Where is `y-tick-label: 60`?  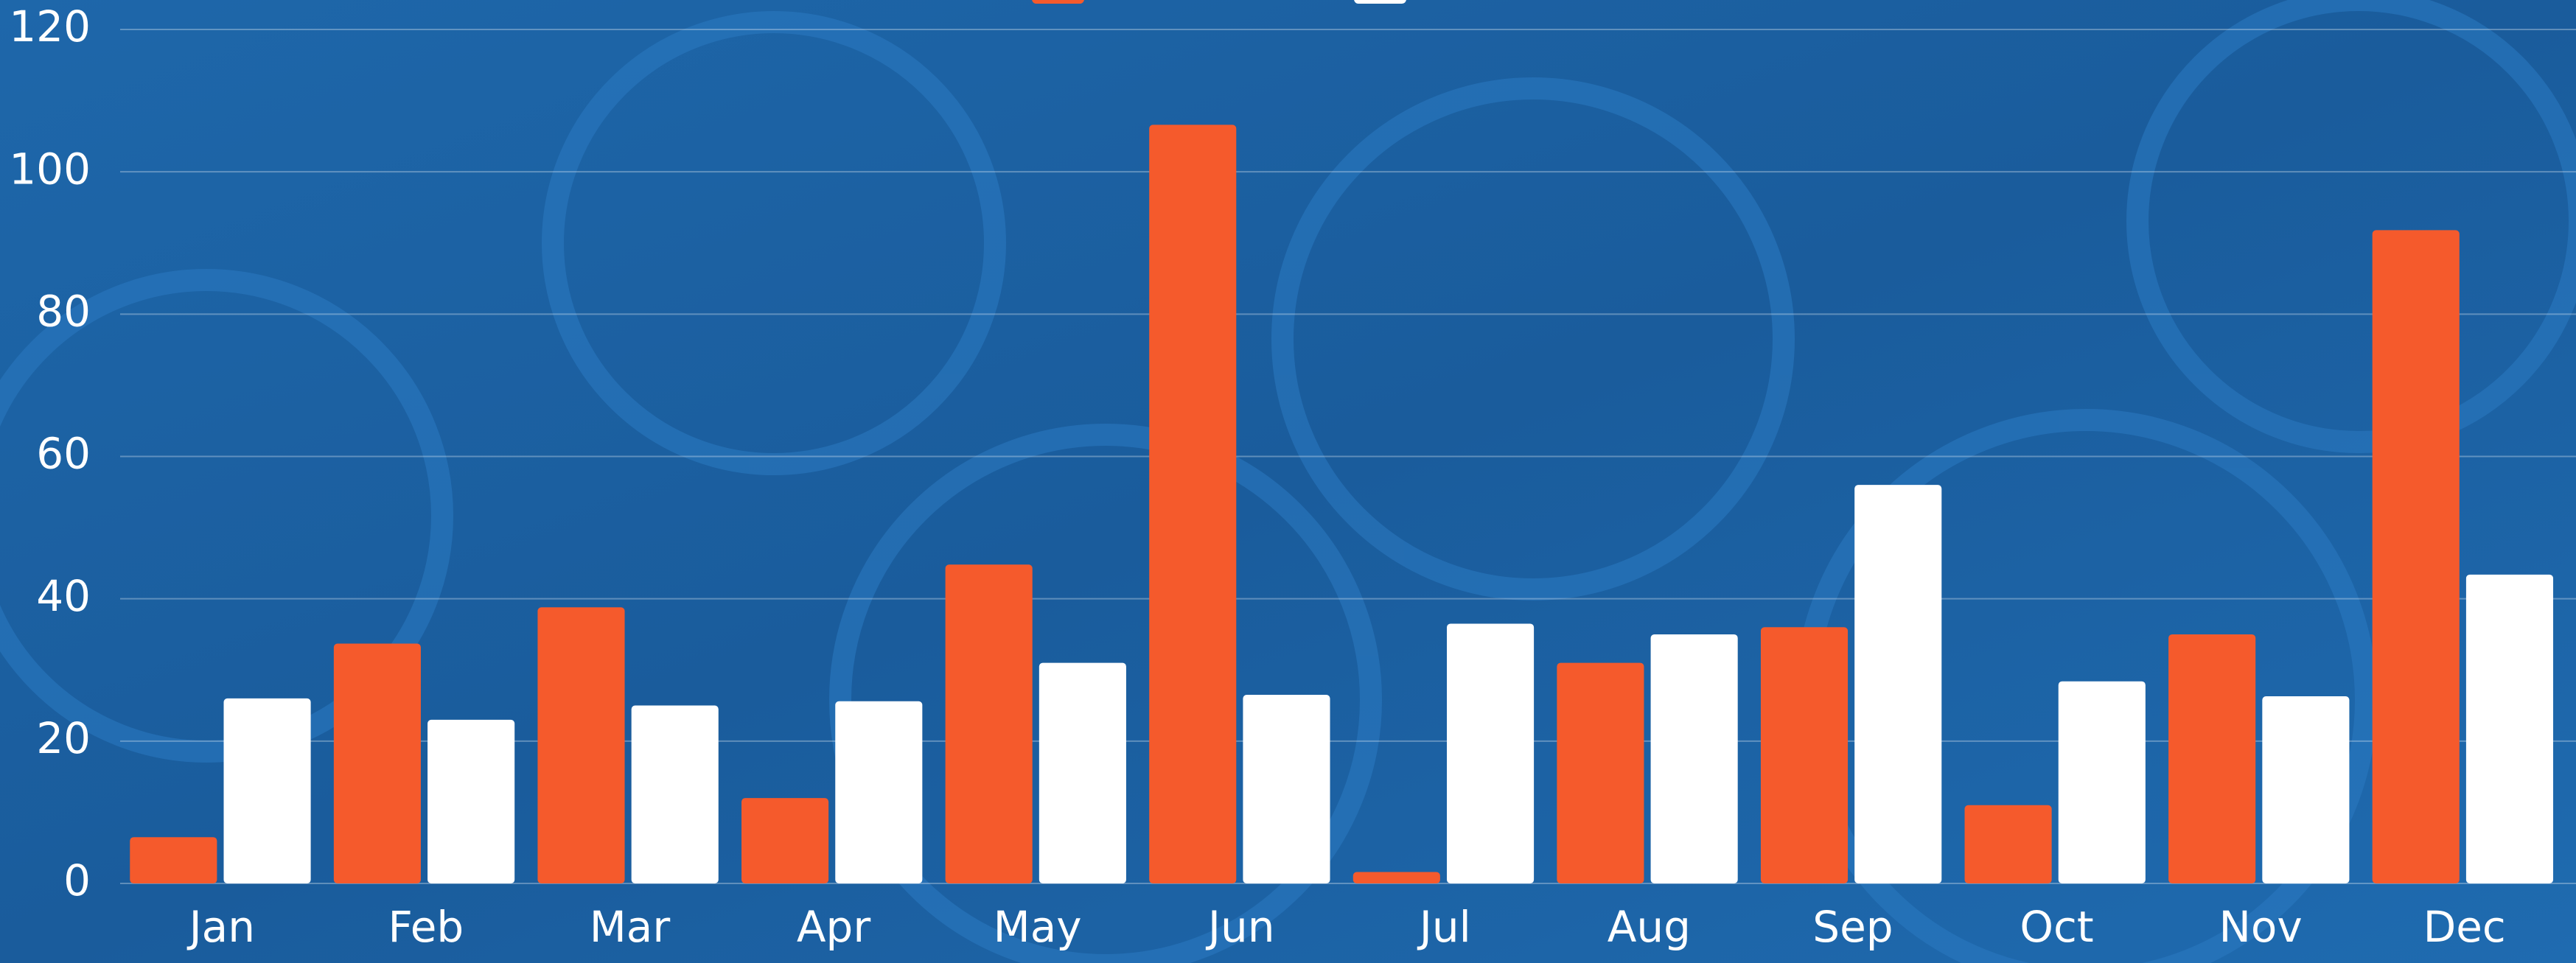 y-tick-label: 60 is located at coordinates (63, 454).